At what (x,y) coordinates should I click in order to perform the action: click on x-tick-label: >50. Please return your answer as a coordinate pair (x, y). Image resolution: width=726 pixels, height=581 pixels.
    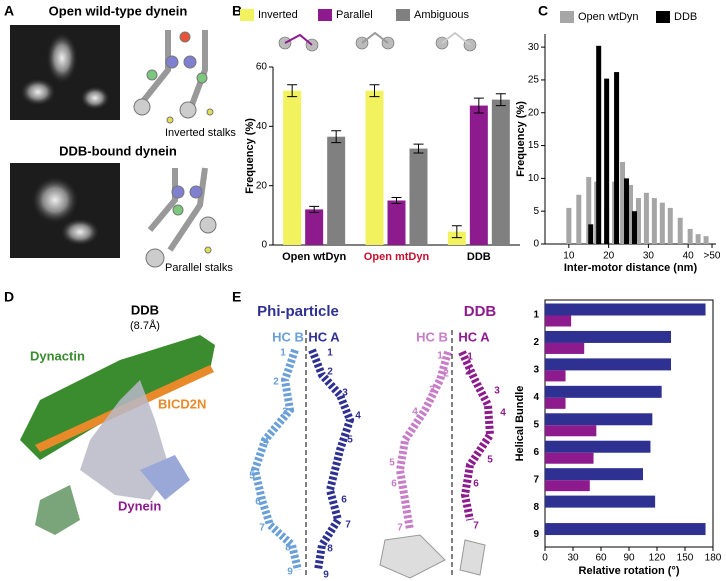
    Looking at the image, I should click on (712, 256).